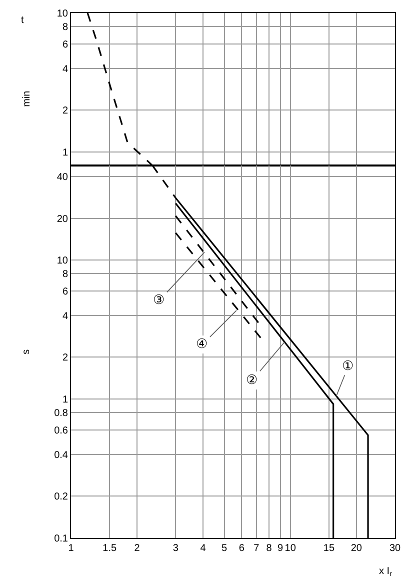 This screenshot has height=580, width=409. What do you see at coordinates (175, 548) in the screenshot?
I see `x-tick-label: 3` at bounding box center [175, 548].